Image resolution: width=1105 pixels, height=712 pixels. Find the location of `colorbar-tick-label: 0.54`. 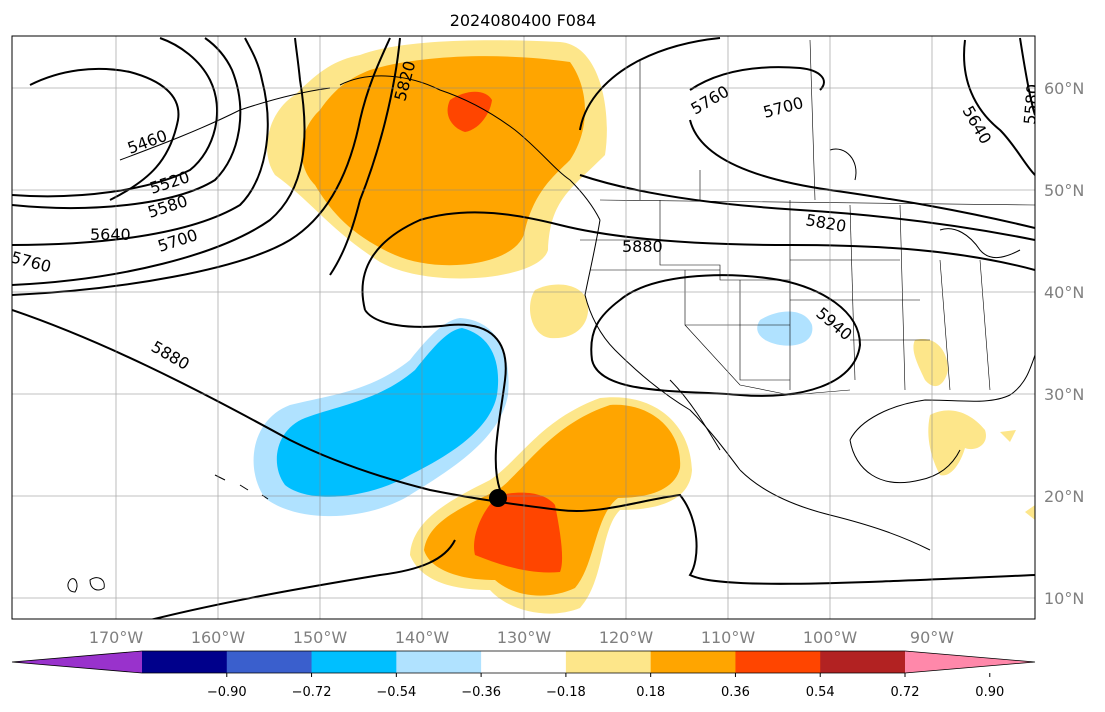

colorbar-tick-label: 0.54 is located at coordinates (820, 692).